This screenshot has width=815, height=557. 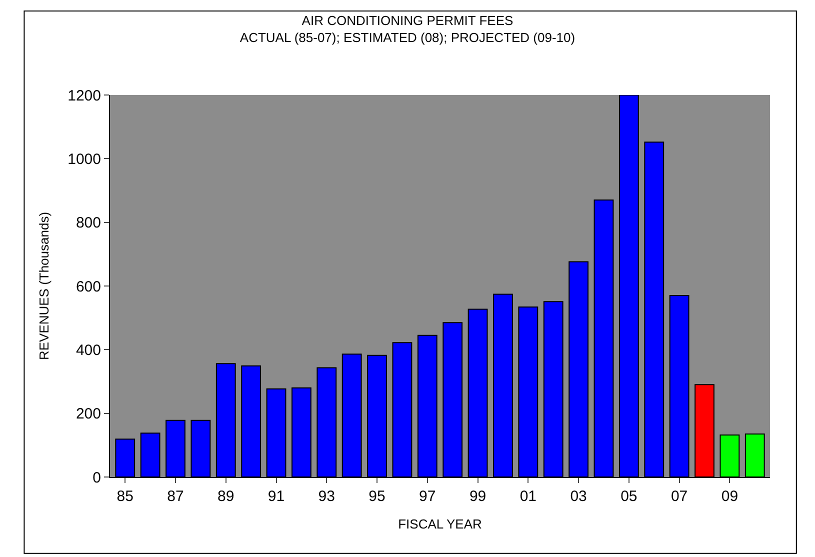 I want to click on x-tick-label: 05, so click(x=629, y=496).